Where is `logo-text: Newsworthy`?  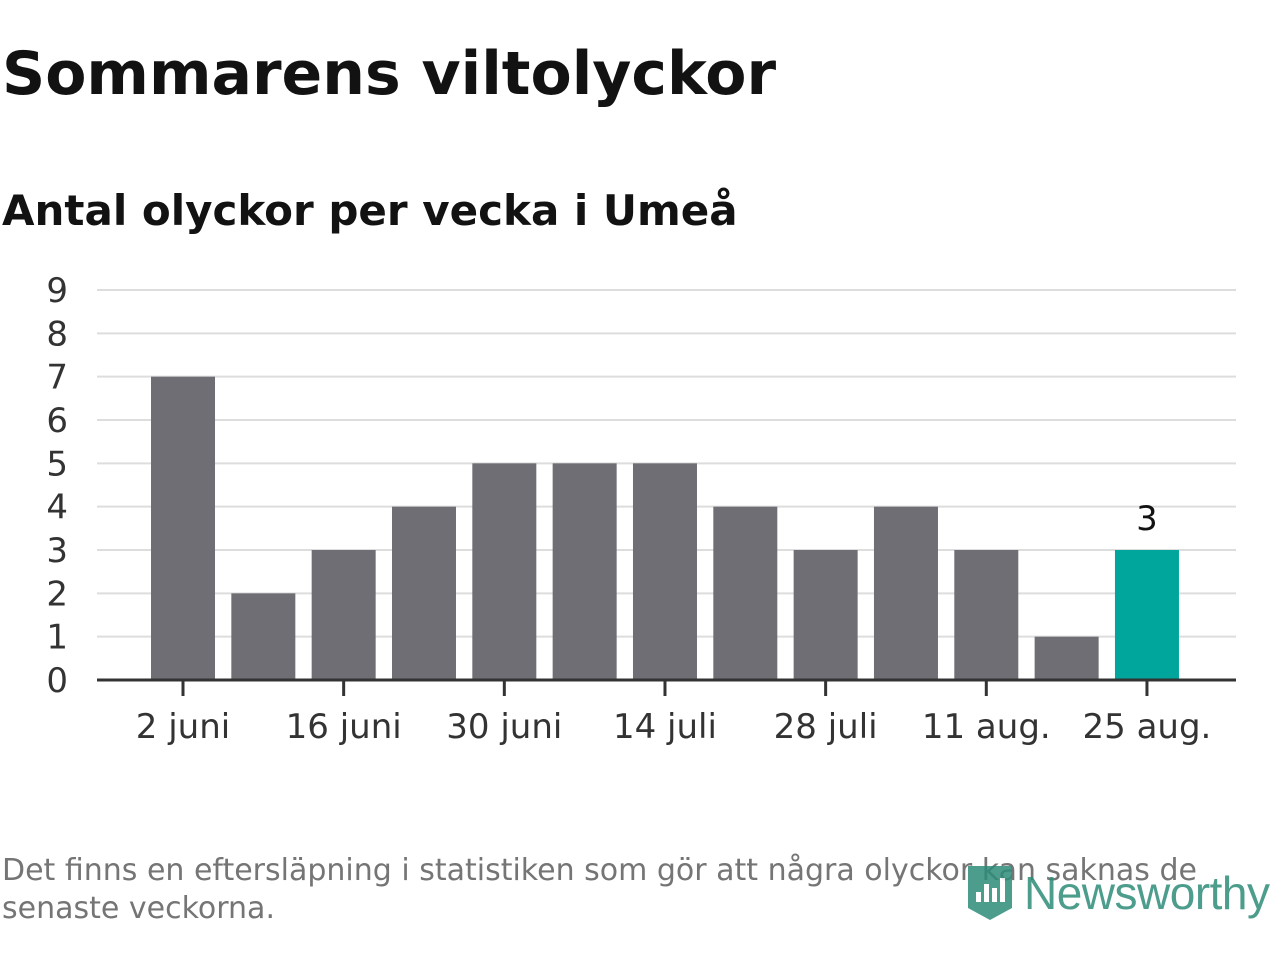 logo-text: Newsworthy is located at coordinates (1147, 893).